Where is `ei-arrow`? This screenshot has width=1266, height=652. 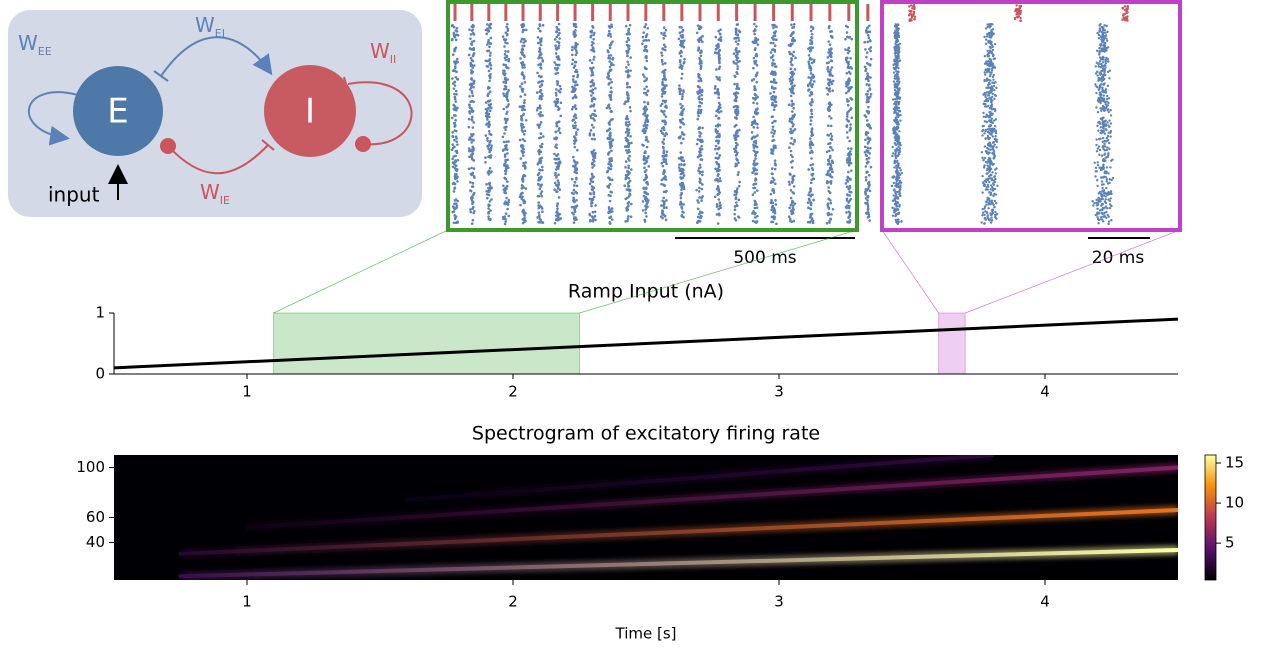
ei-arrow is located at coordinates (216, 56).